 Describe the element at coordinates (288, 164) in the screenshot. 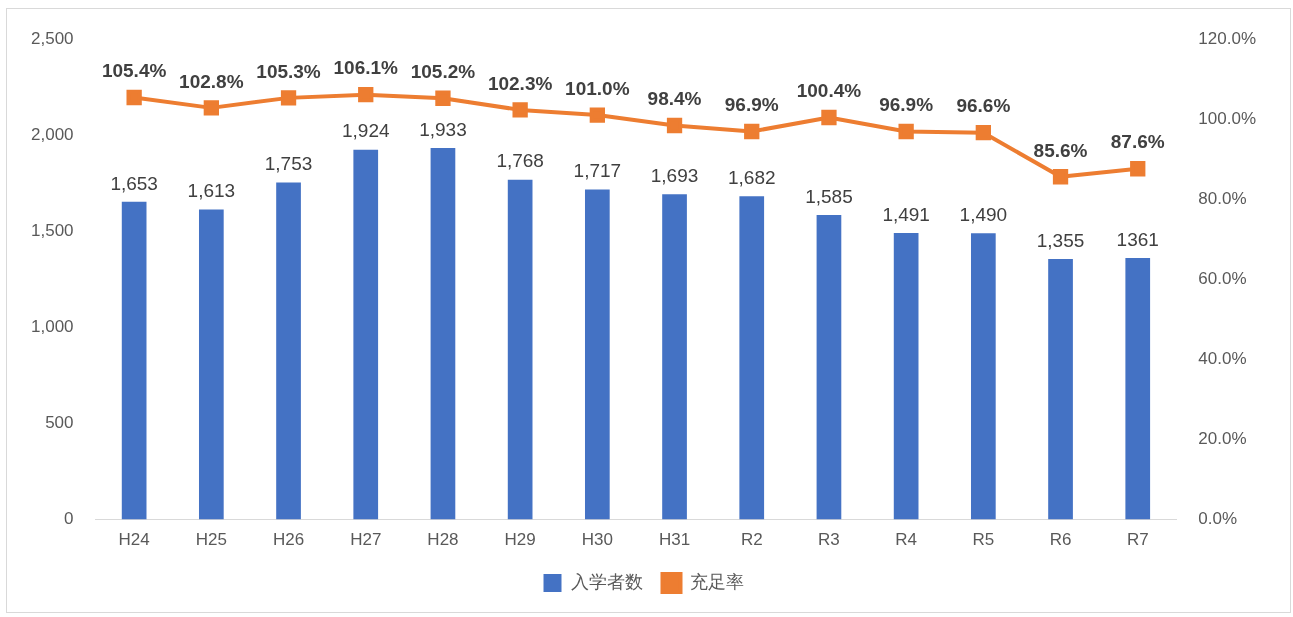

I see `data-label: 1,753` at that location.